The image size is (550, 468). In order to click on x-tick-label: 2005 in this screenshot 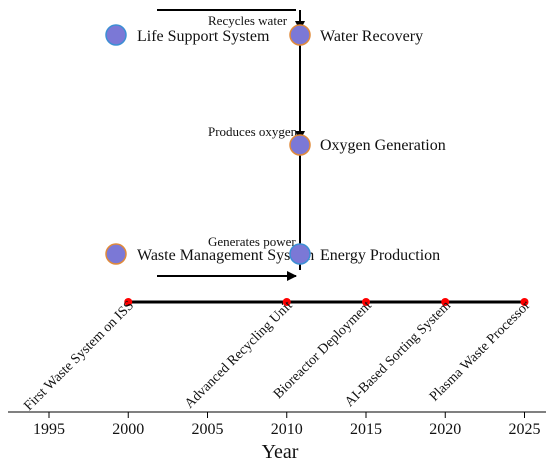, I will do `click(208, 429)`.